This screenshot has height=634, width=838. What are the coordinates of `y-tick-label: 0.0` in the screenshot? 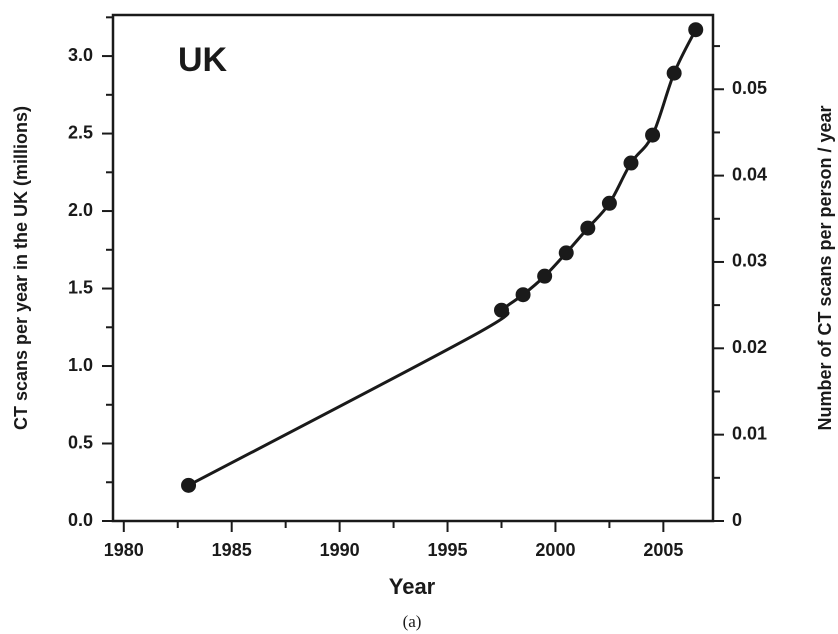 It's located at (80, 520).